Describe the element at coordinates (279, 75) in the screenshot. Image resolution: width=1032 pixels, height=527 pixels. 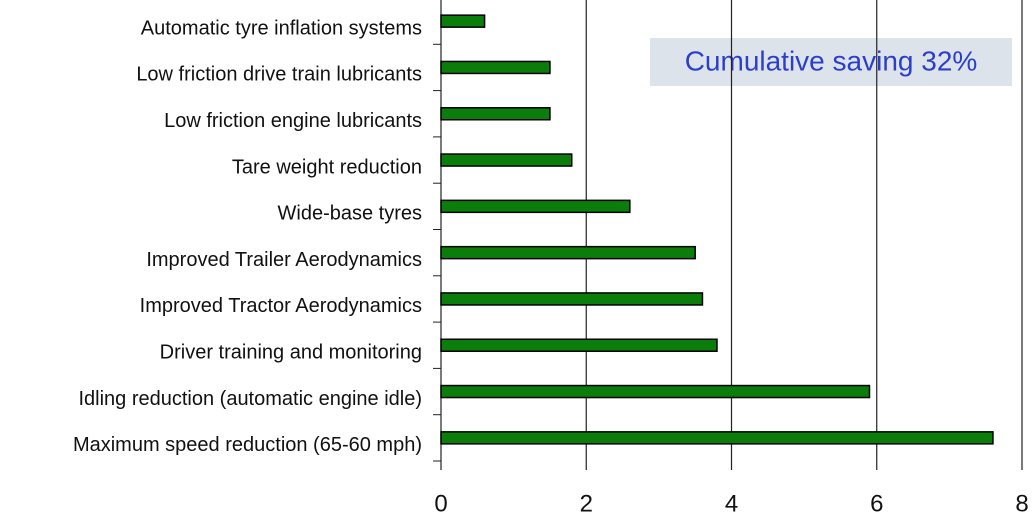
I see `y-tick-label: Low friction drive train lubricants` at that location.